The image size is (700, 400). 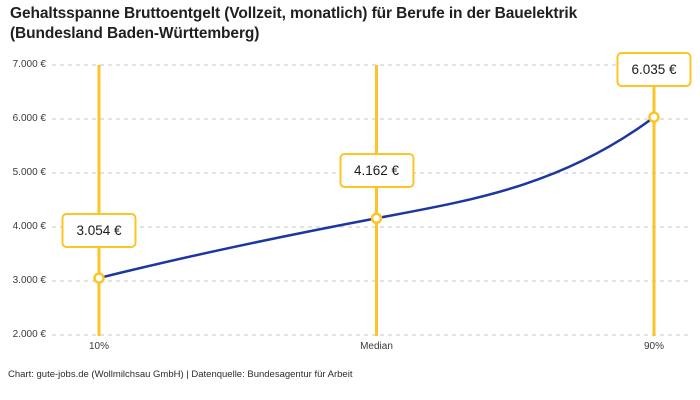 What do you see at coordinates (376, 171) in the screenshot?
I see `value-callout: 4.162 €` at bounding box center [376, 171].